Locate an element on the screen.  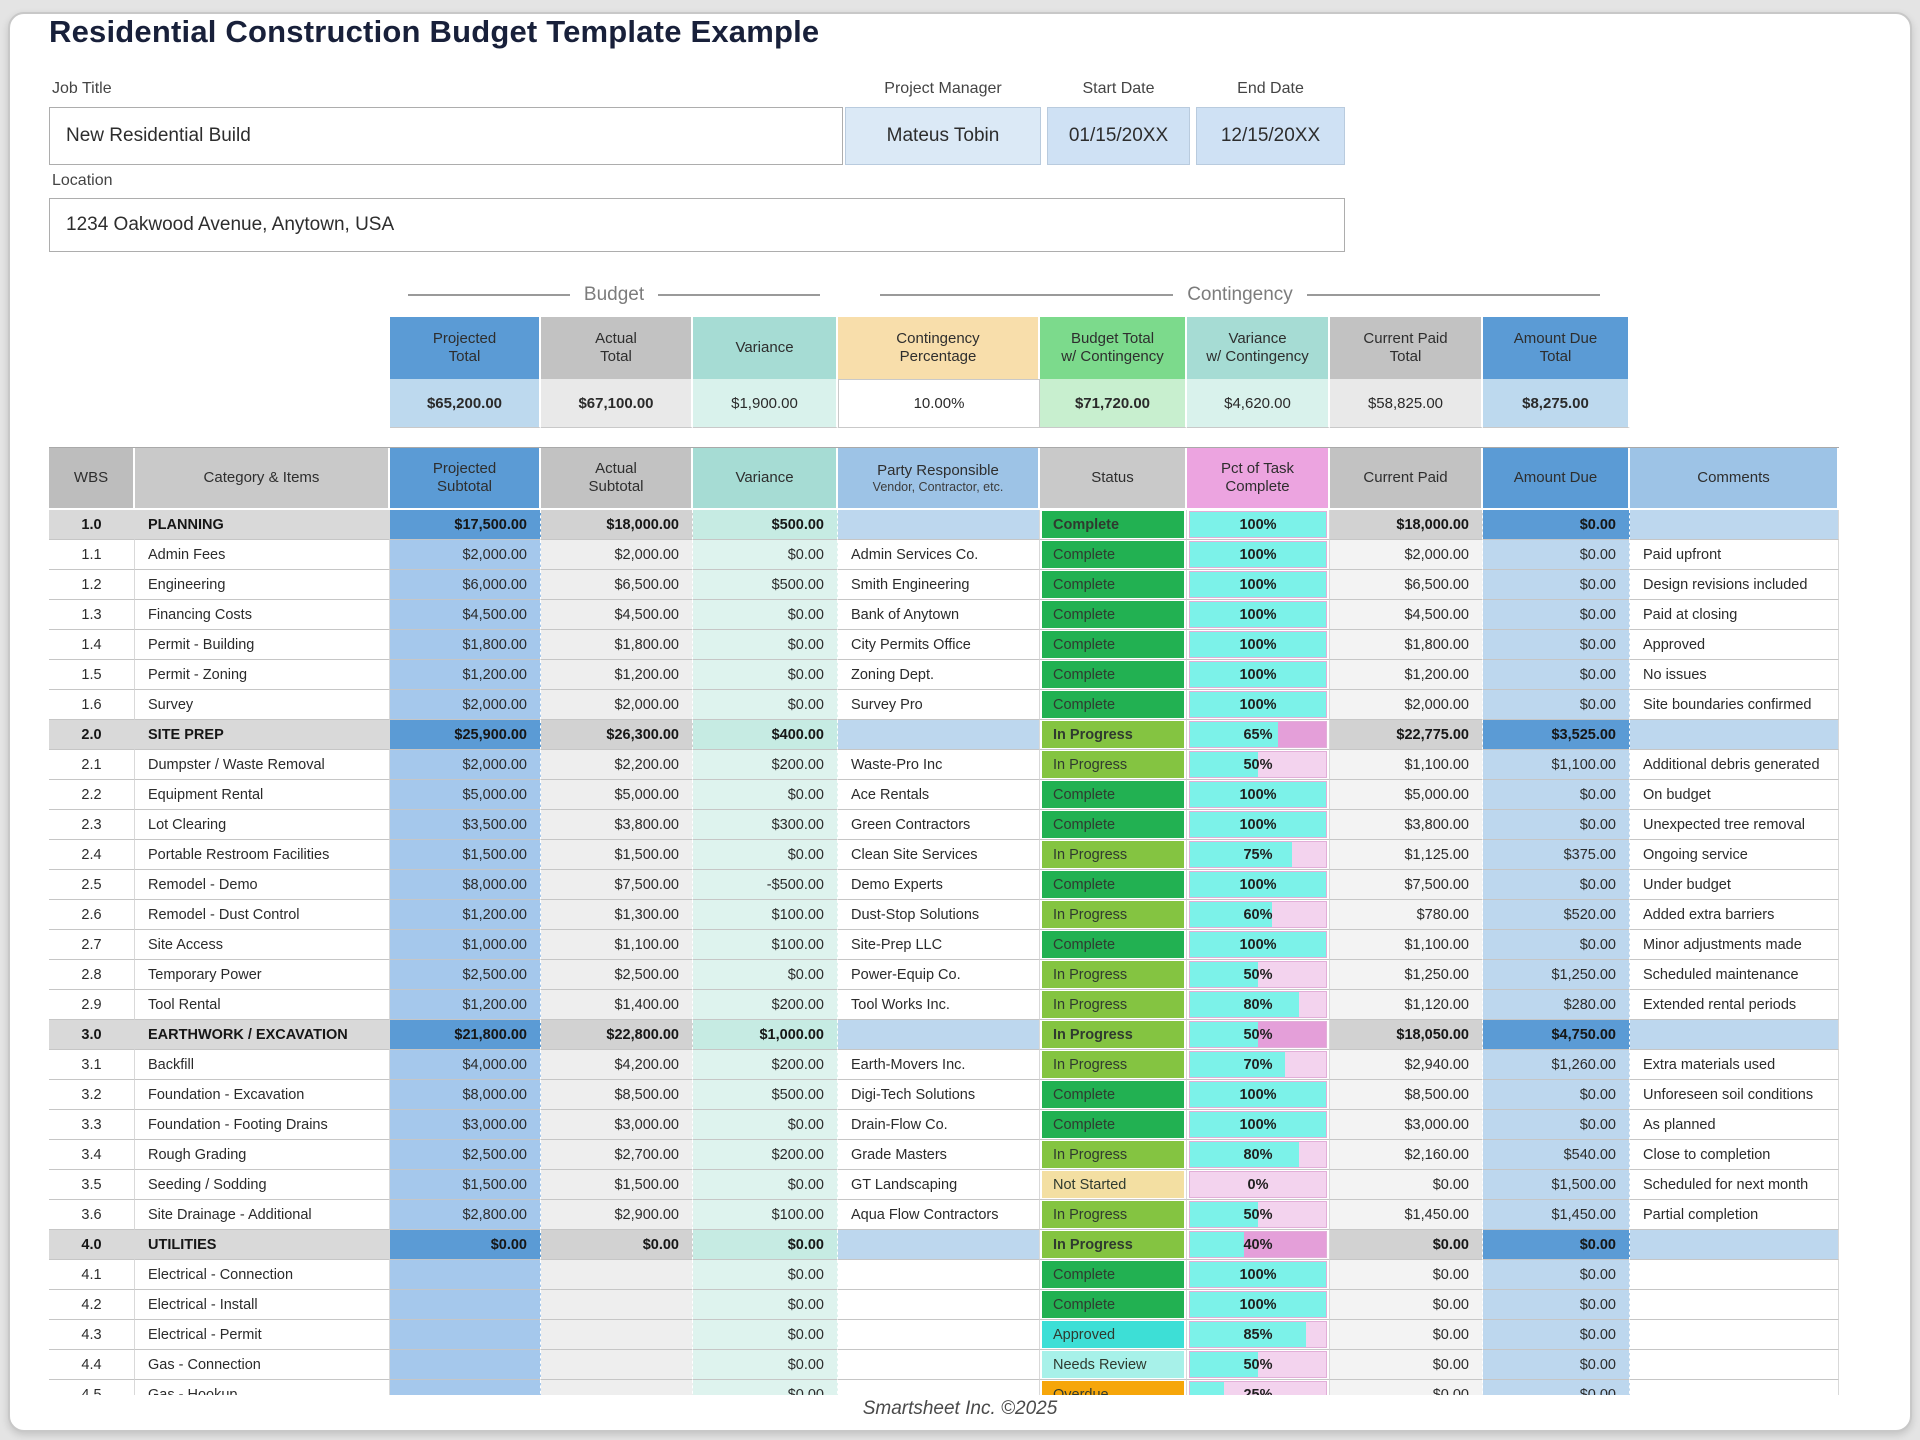
cell-party: Power-Equip Co. is located at coordinates (939, 975).